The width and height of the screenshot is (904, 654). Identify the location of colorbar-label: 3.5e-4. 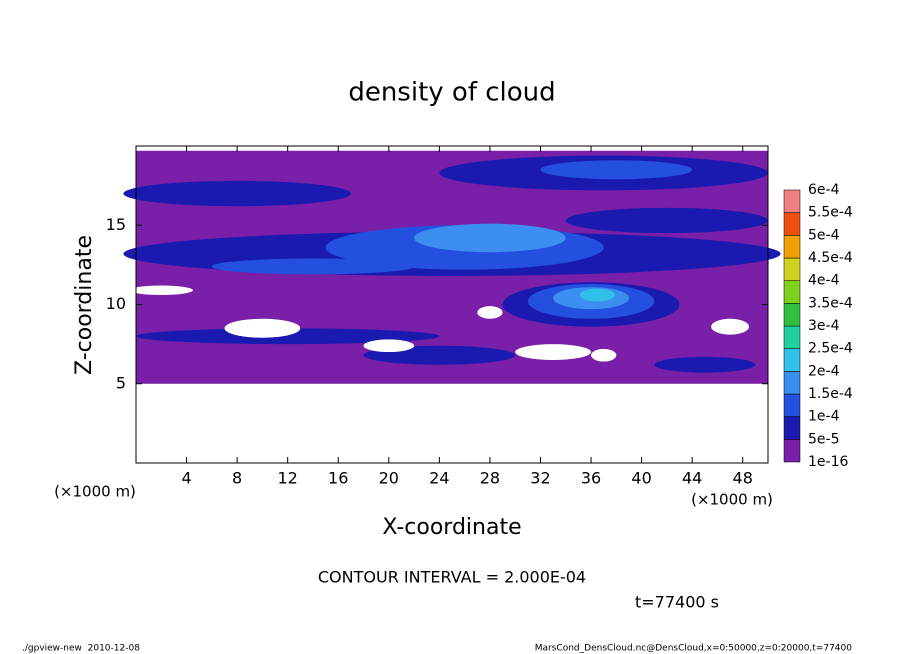
(830, 303).